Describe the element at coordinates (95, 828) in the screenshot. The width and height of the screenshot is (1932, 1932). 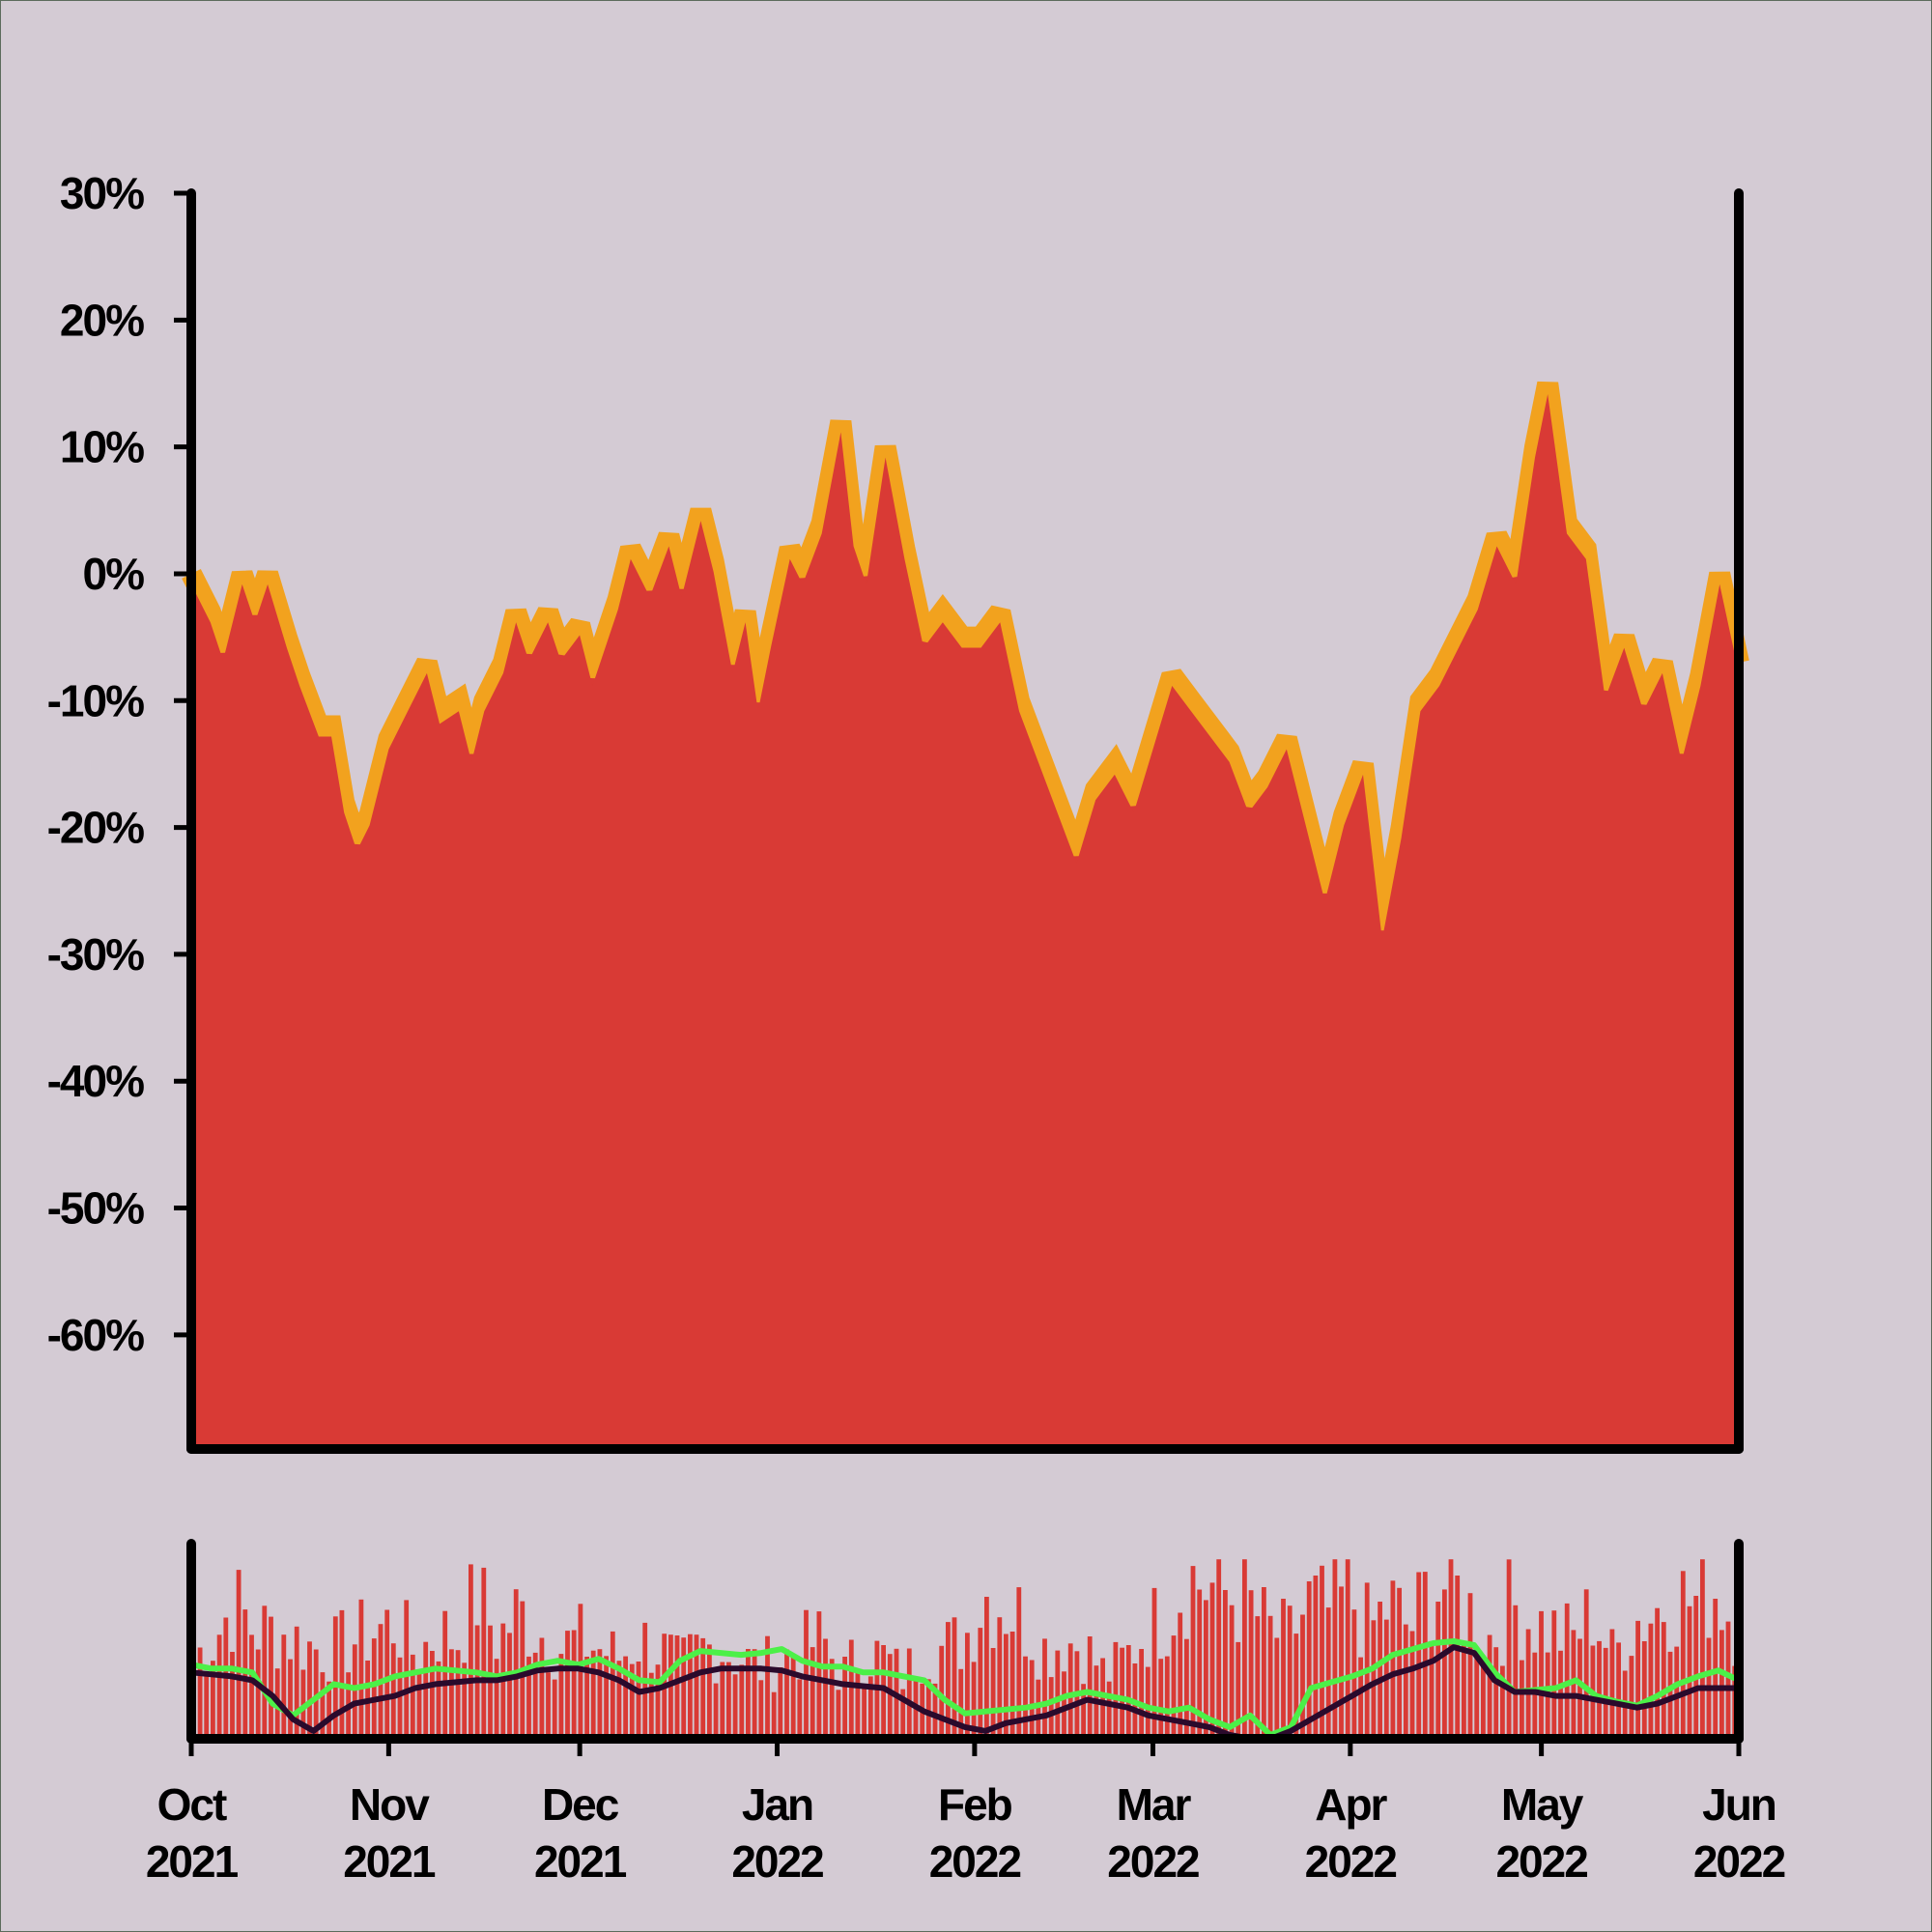
I see `y-tick-label: -20%` at that location.